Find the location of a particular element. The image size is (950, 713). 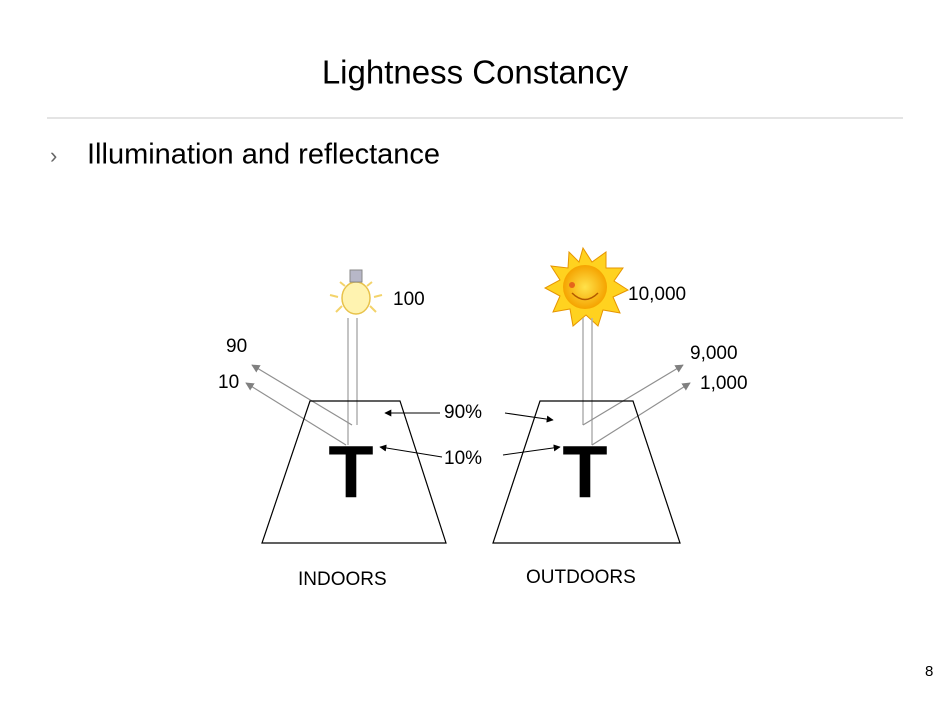

indoor-reflected-low: 10 is located at coordinates (228, 382).